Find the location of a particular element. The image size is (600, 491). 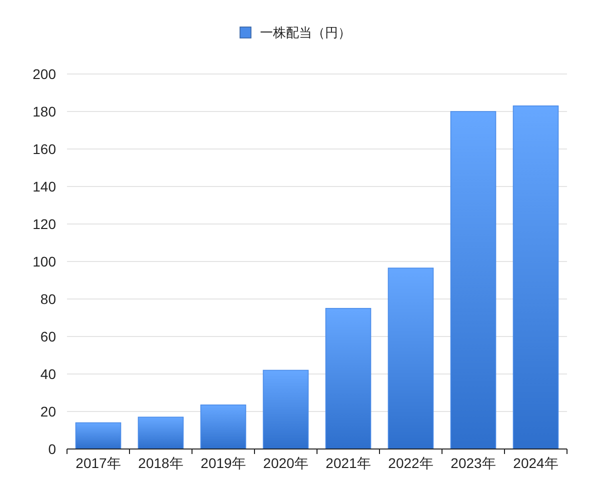

y-tick-label: 40 is located at coordinates (48, 374).